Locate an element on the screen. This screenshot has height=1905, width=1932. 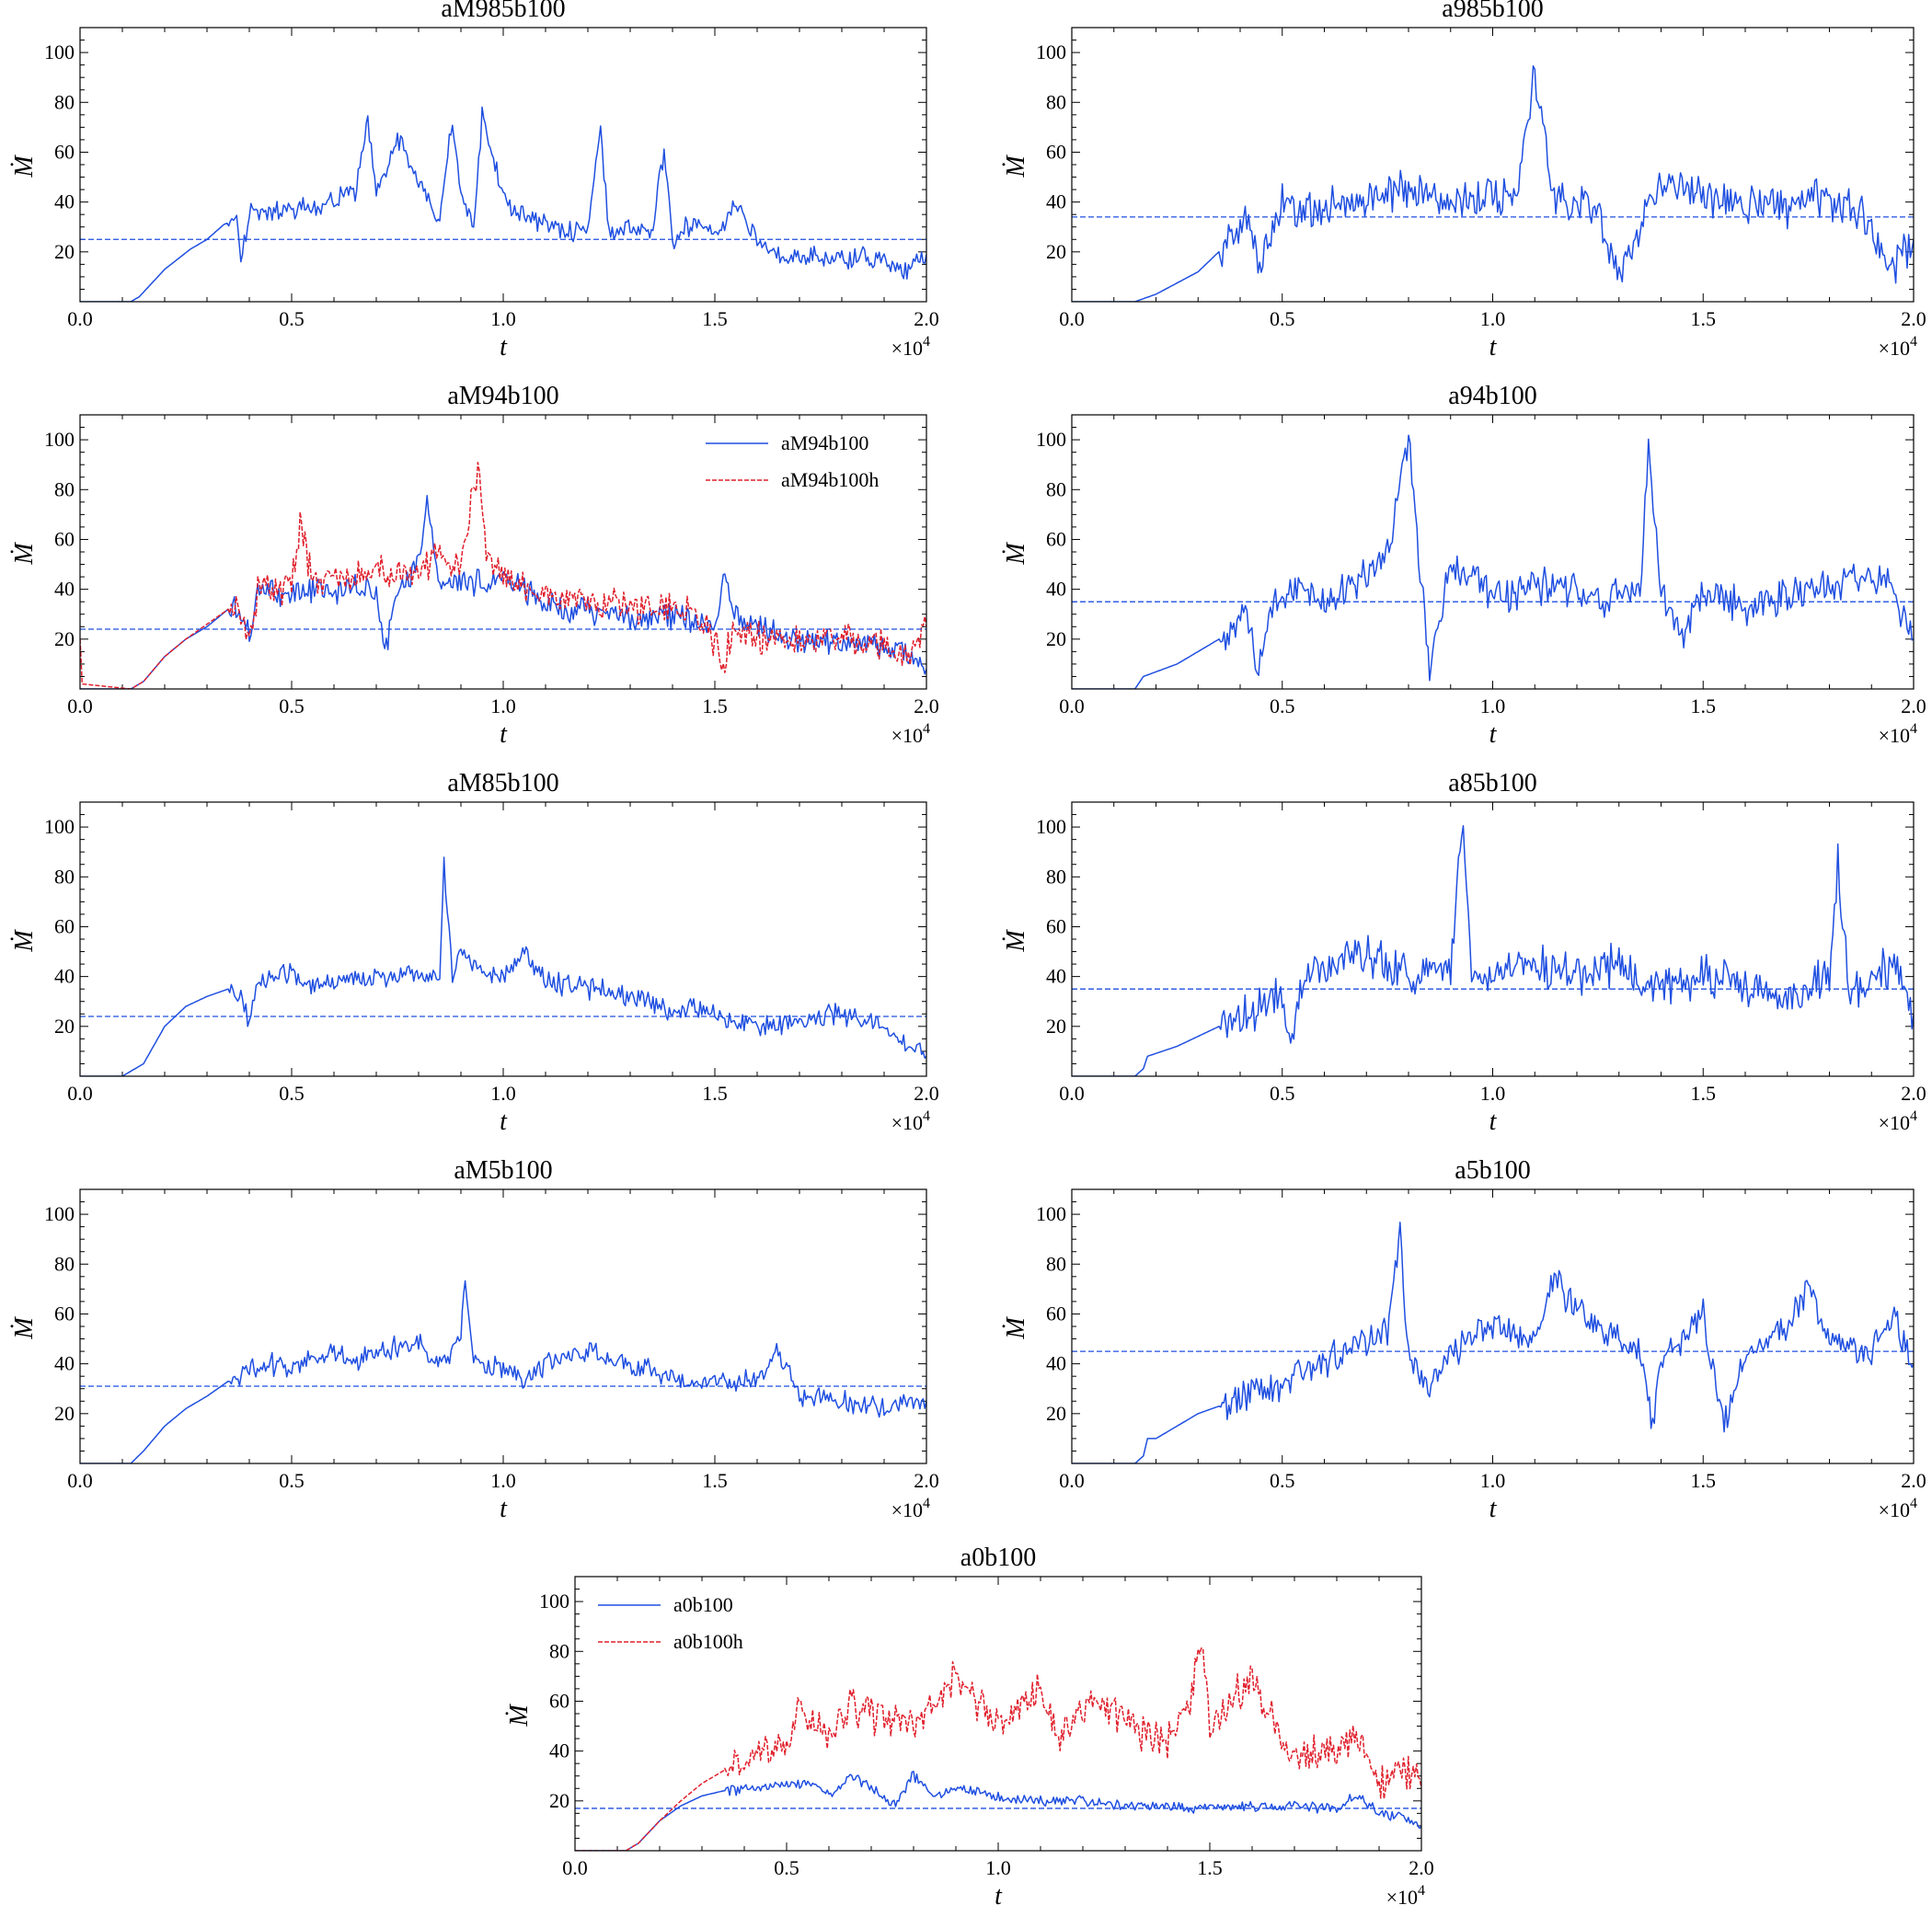
series-line-a94b100 is located at coordinates (1493, 561).